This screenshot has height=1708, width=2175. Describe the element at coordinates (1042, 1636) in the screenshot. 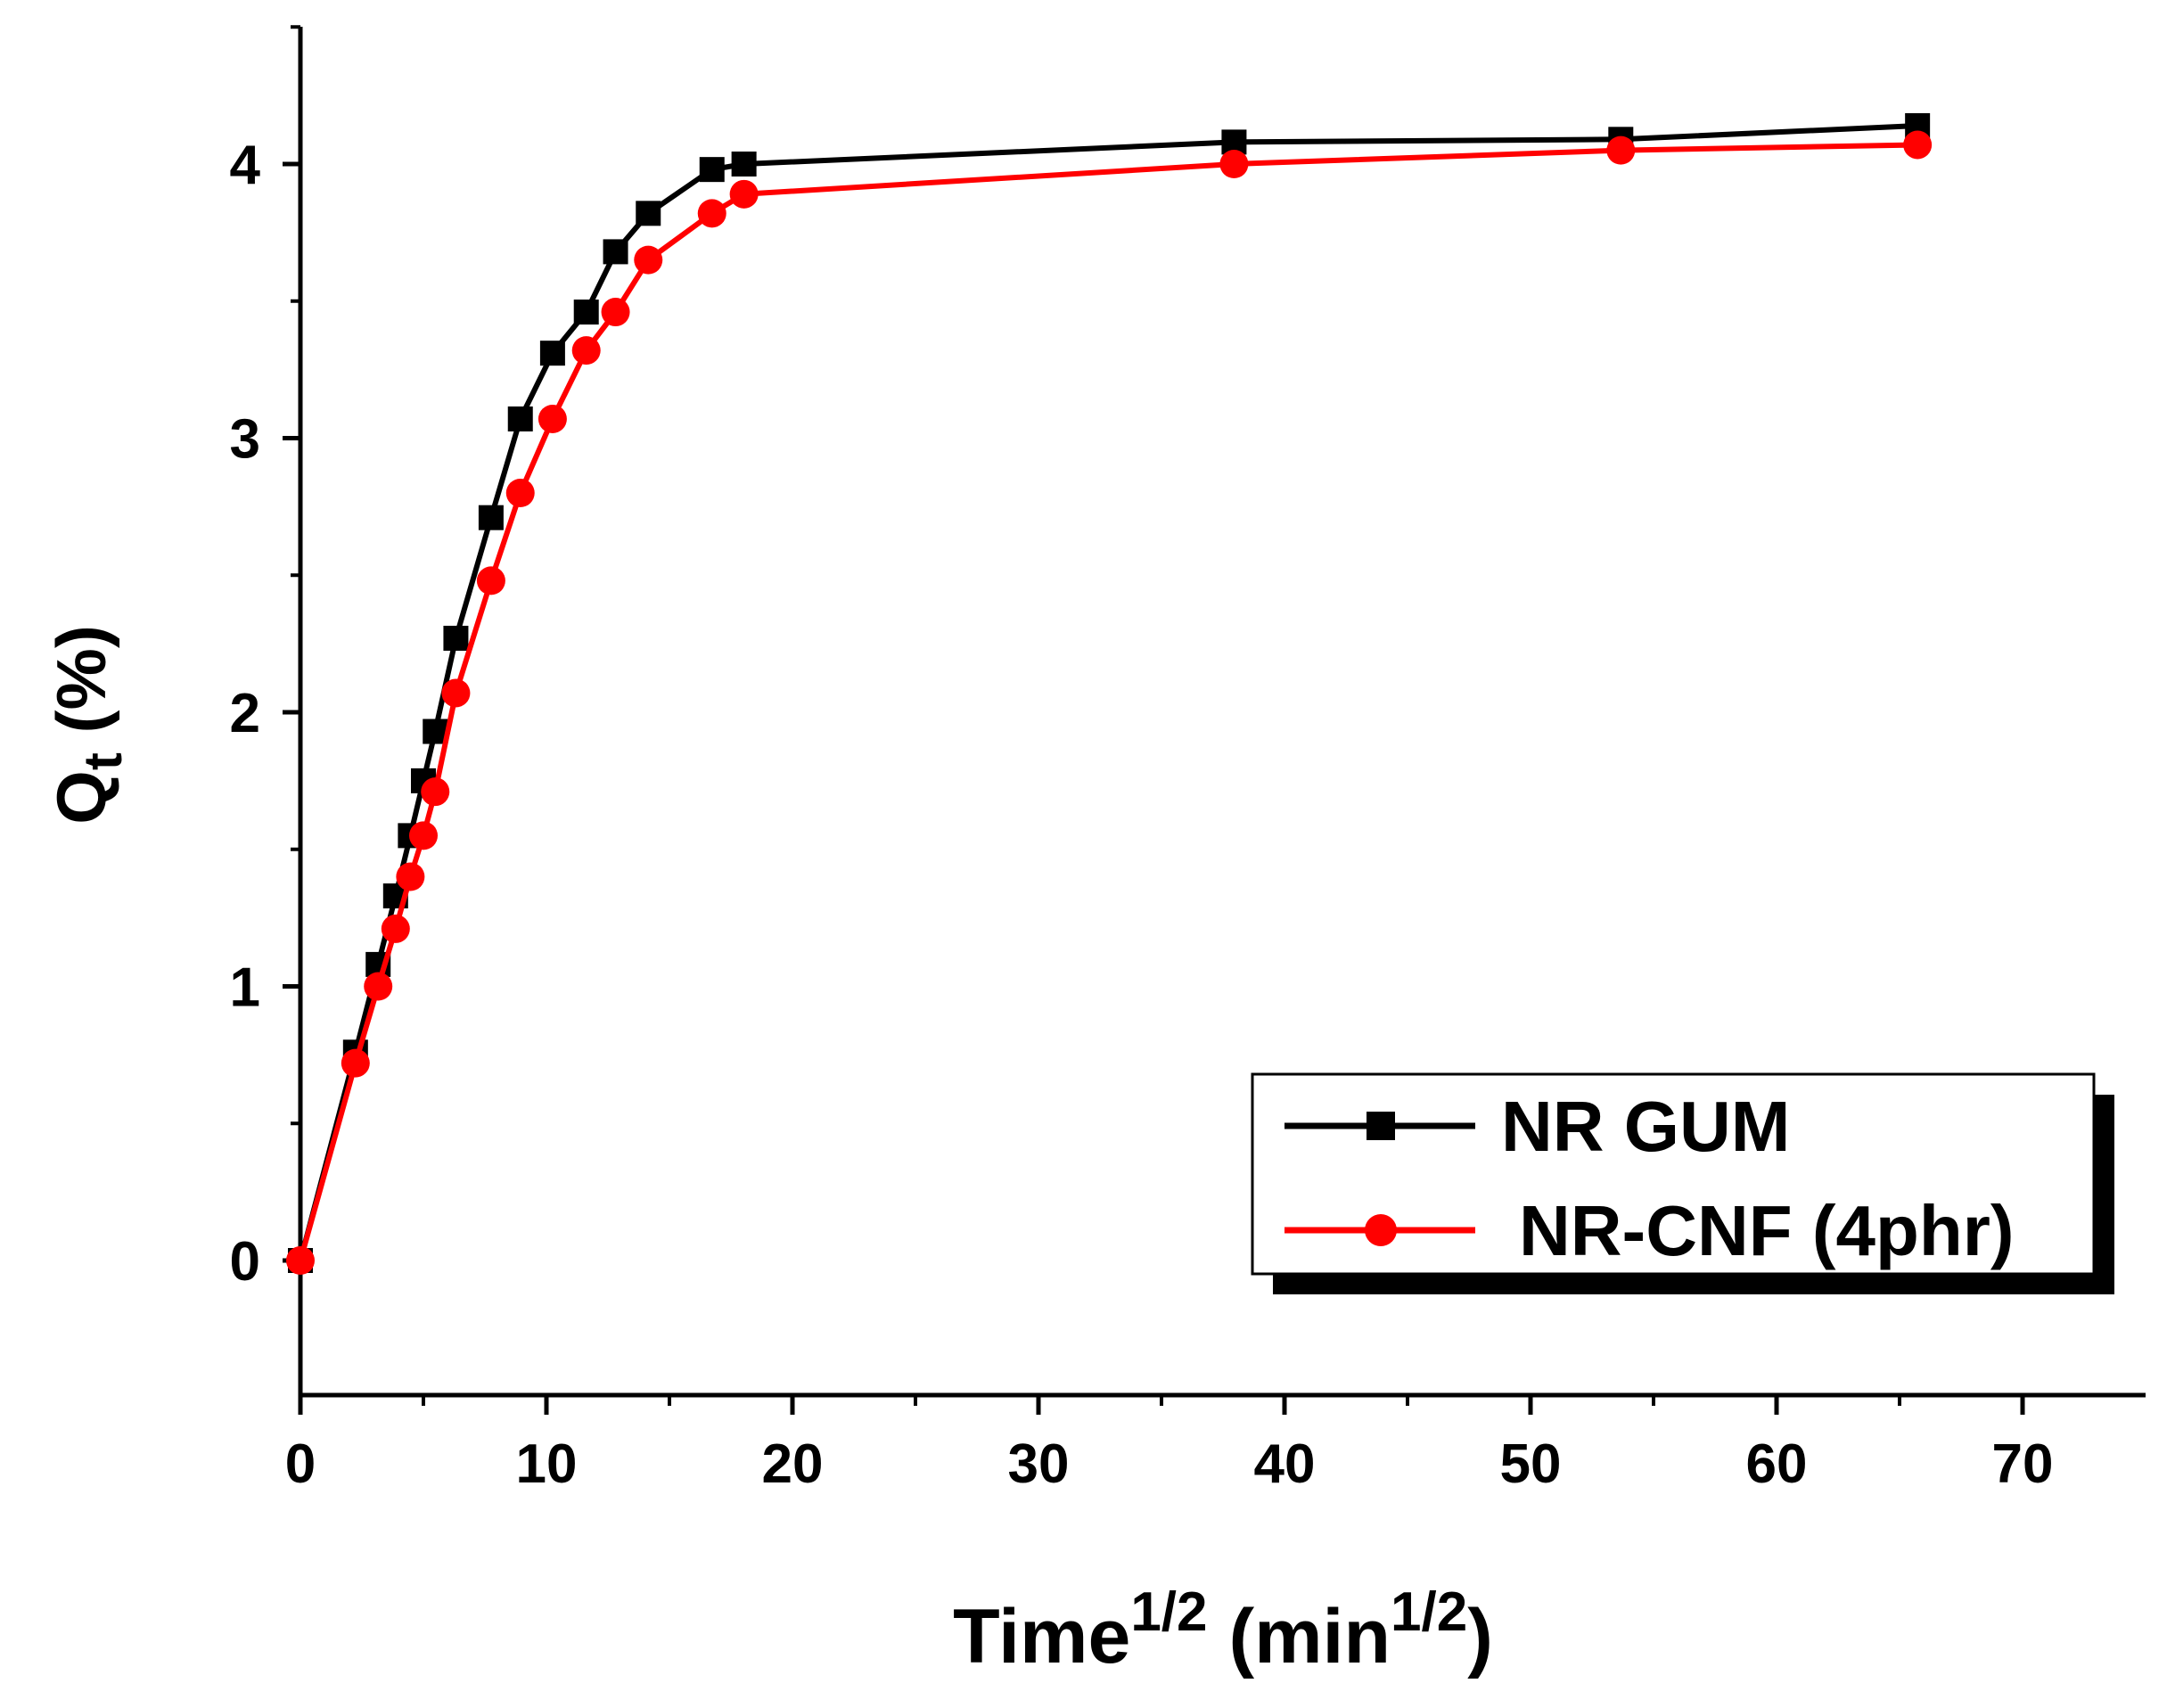

I see `x-axis-title-base: Time` at that location.